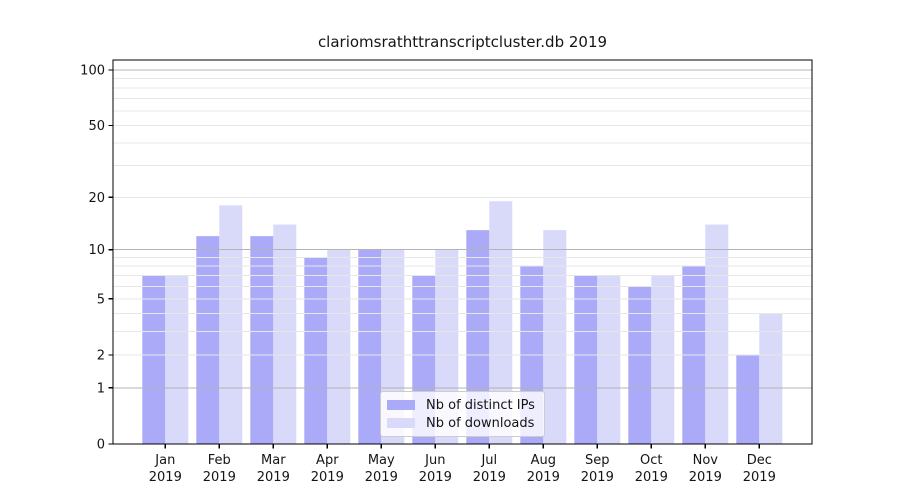 The width and height of the screenshot is (900, 500). What do you see at coordinates (480, 423) in the screenshot?
I see `legend-label-downloads: Nb of downloads` at bounding box center [480, 423].